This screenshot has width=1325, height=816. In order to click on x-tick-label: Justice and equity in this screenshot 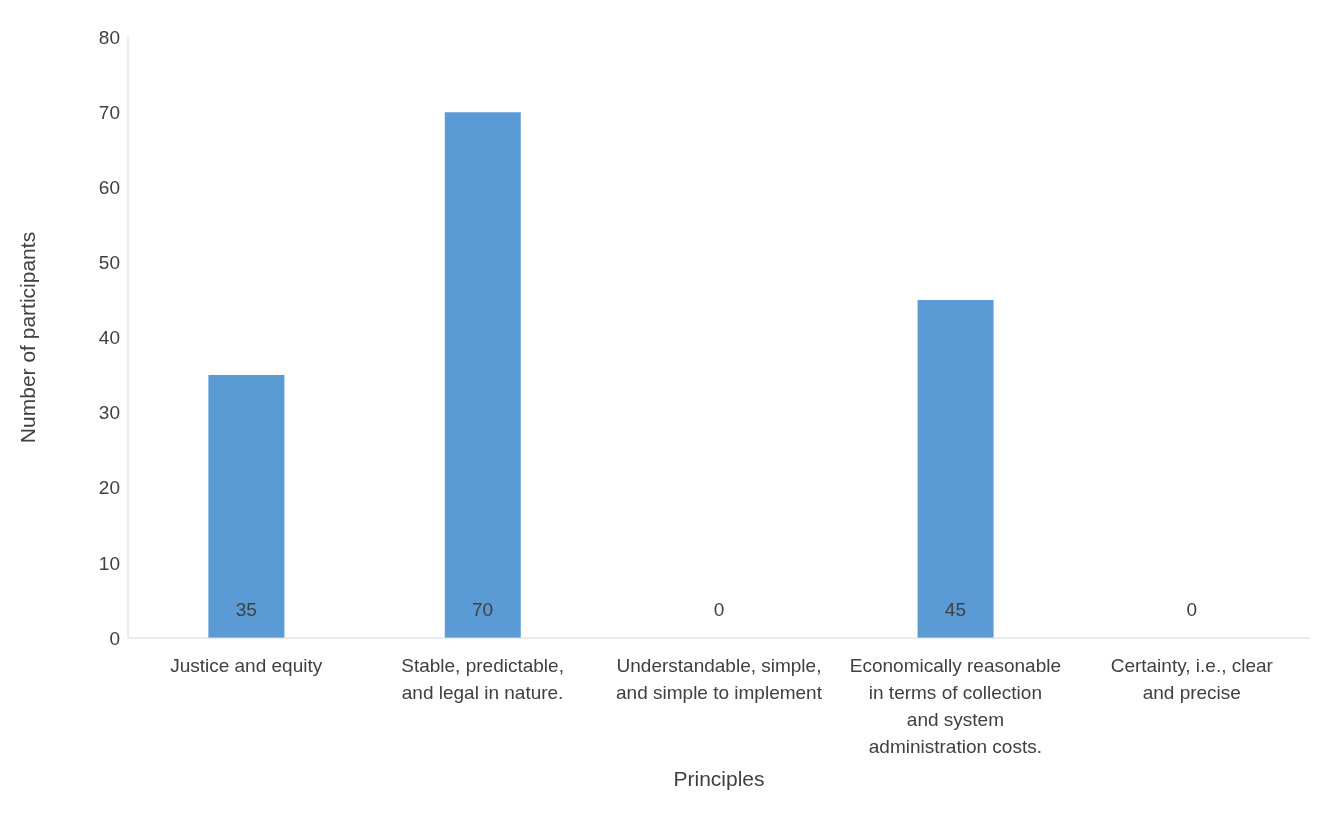, I will do `click(246, 665)`.